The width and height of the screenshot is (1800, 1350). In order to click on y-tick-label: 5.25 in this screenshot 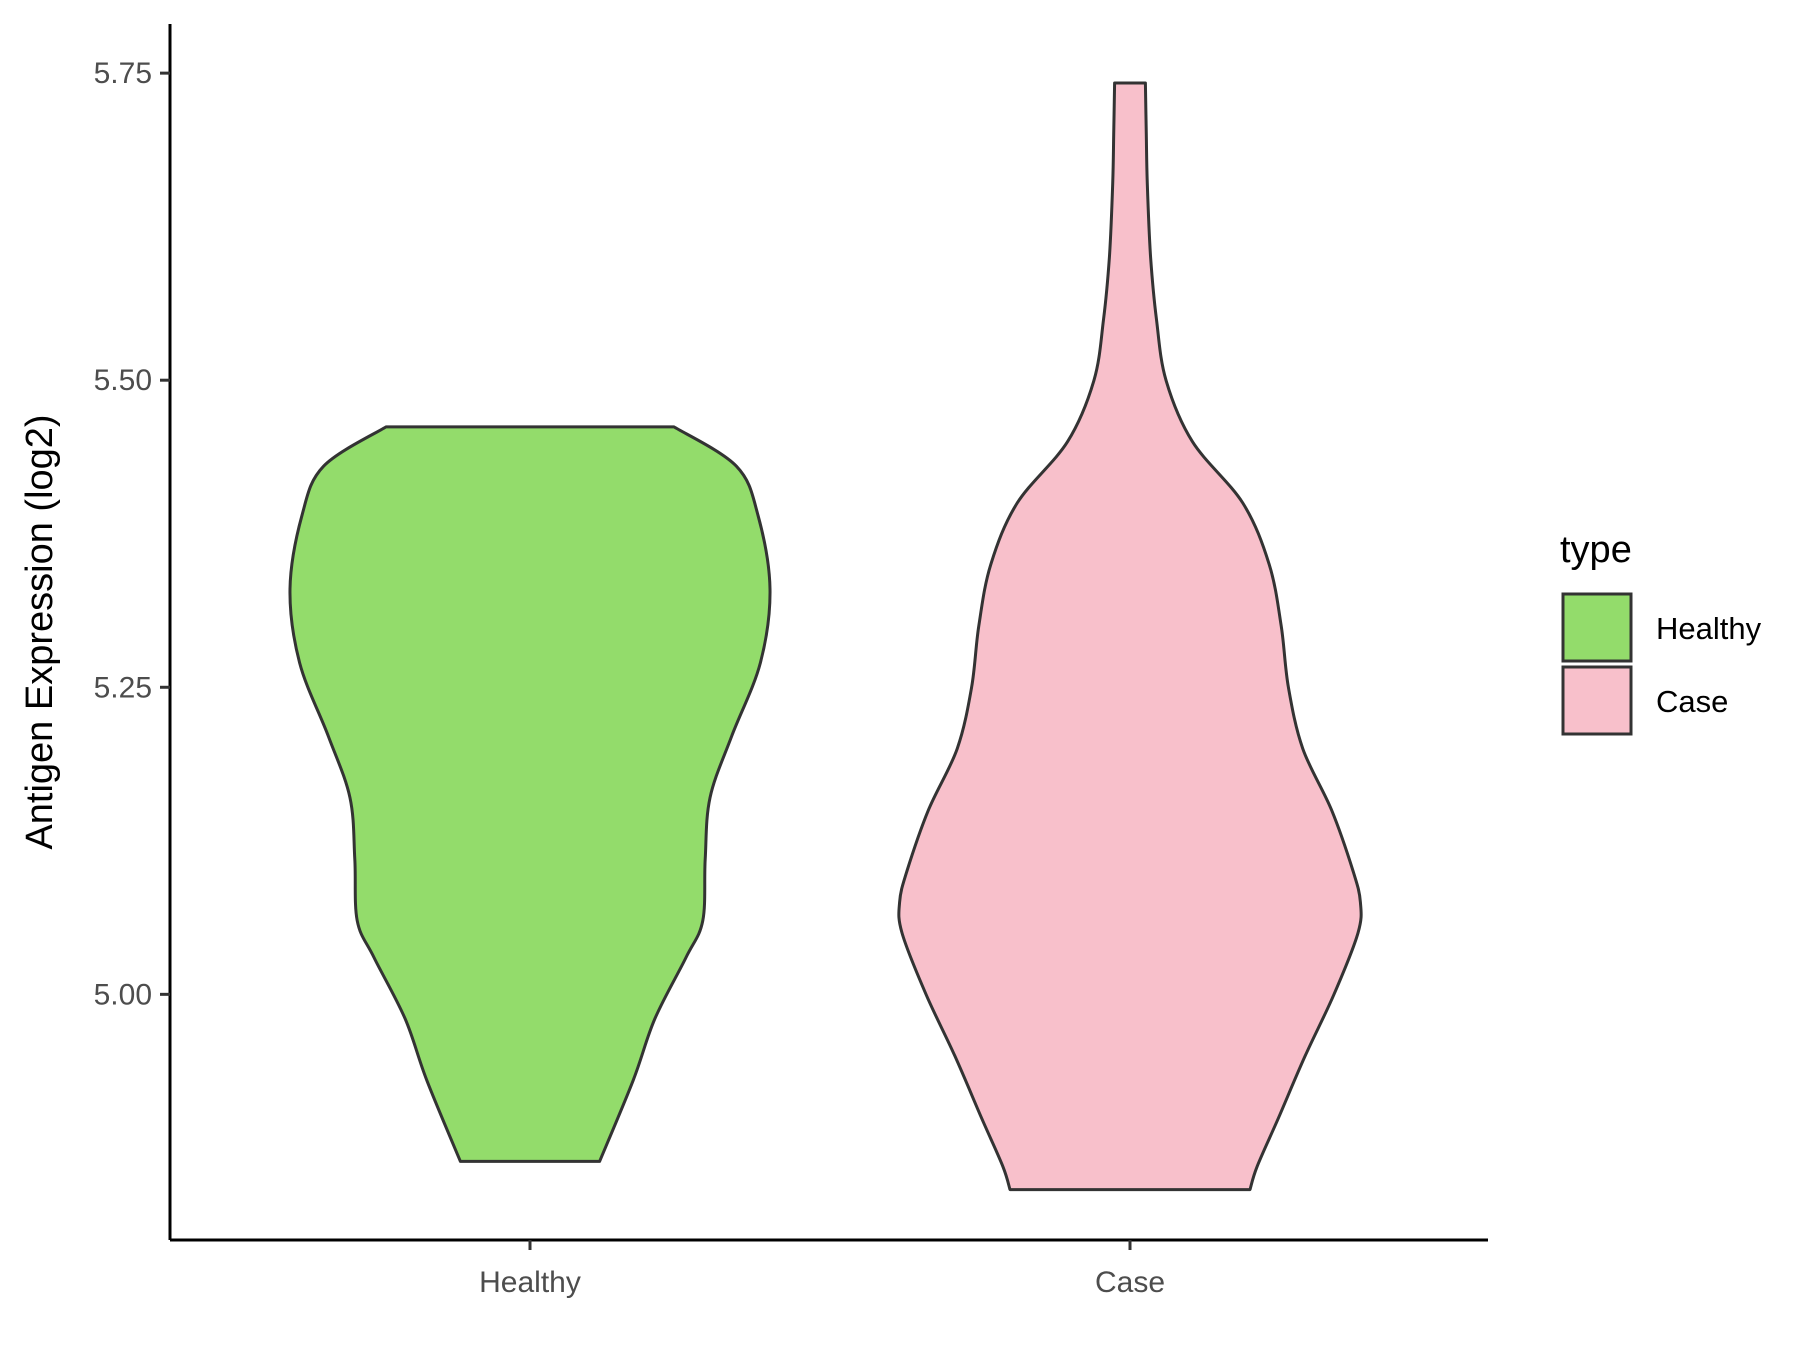, I will do `click(123, 687)`.